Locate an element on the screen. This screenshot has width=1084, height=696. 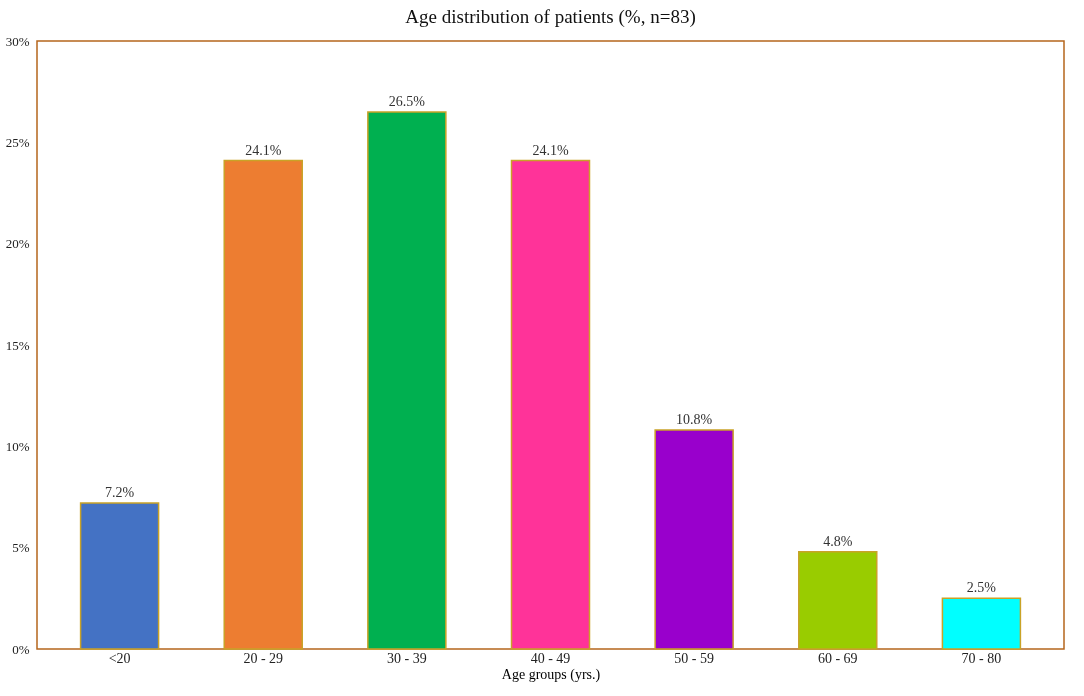
x-tick-label: 50 - 59 is located at coordinates (694, 658).